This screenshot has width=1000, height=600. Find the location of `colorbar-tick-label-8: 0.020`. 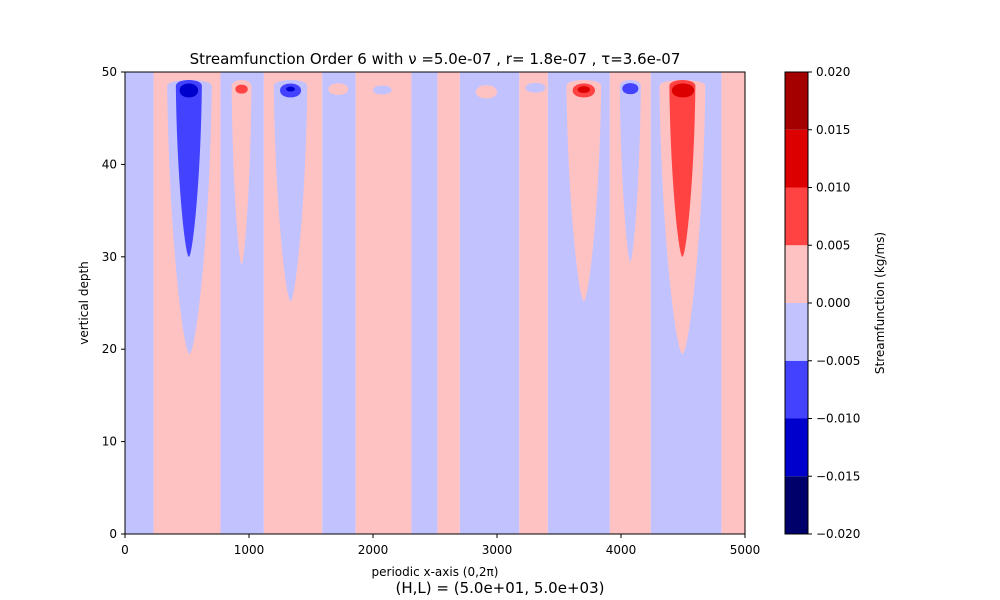

colorbar-tick-label-8: 0.020 is located at coordinates (833, 72).